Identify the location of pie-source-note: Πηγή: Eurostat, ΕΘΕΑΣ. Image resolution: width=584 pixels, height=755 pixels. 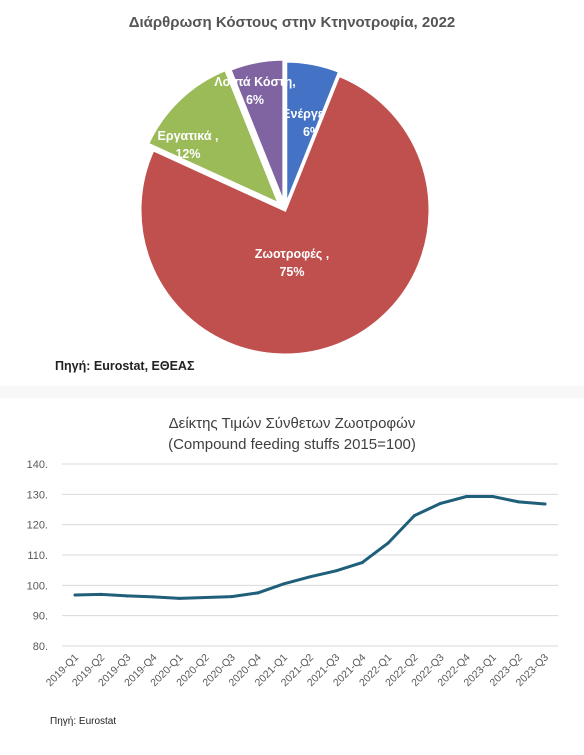
(125, 366).